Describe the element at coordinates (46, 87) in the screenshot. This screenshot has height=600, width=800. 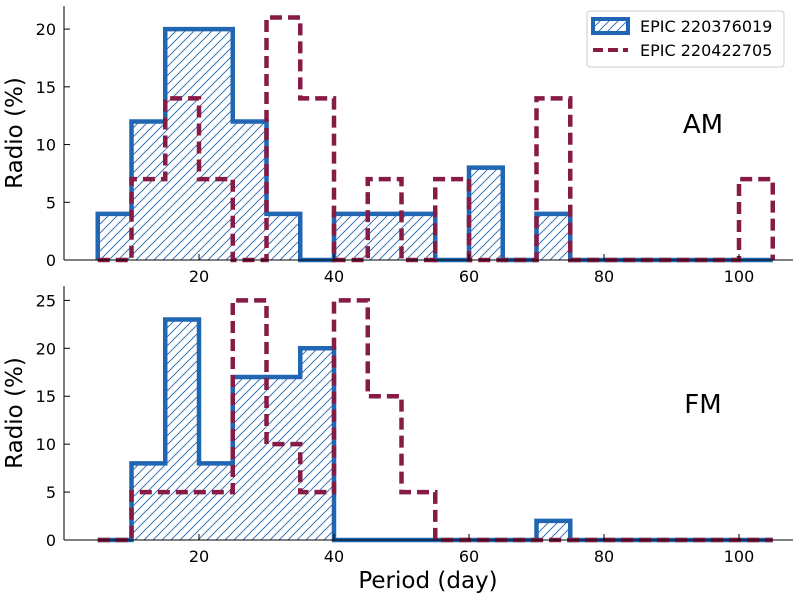
I see `ytick-label-am-15: 15` at that location.